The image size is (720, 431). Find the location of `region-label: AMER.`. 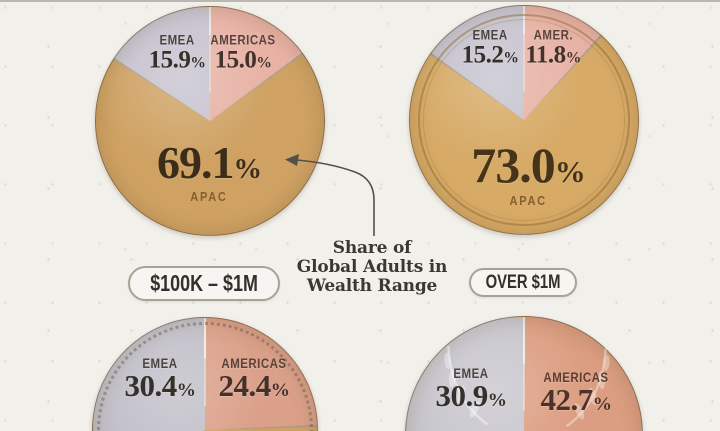

region-label: AMER. is located at coordinates (553, 34).